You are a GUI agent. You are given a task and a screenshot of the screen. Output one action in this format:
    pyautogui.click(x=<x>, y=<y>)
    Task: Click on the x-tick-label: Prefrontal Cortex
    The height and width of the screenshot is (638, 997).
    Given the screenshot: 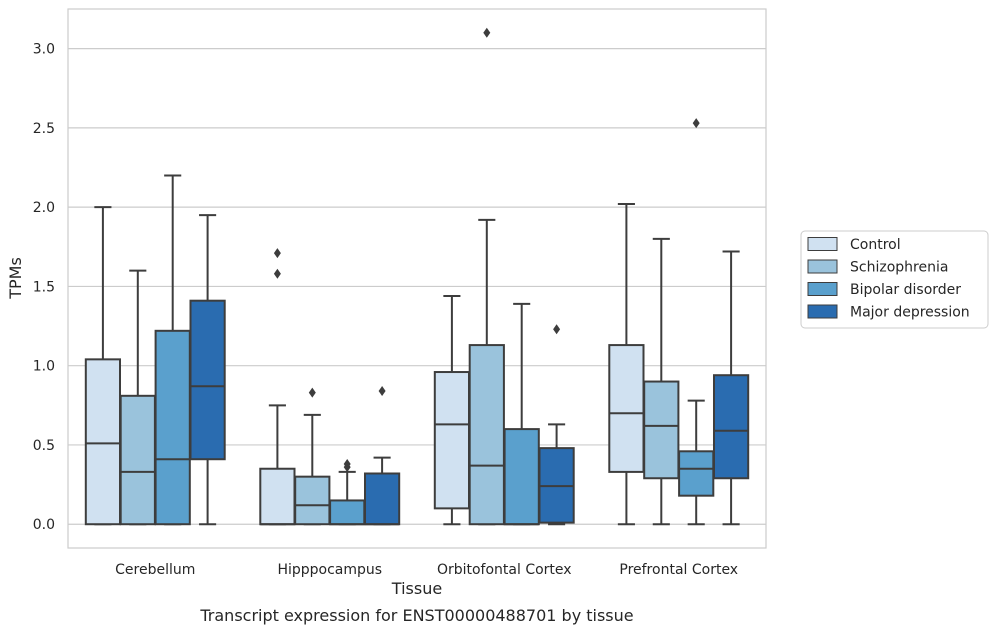 What is the action you would take?
    pyautogui.click(x=678, y=570)
    